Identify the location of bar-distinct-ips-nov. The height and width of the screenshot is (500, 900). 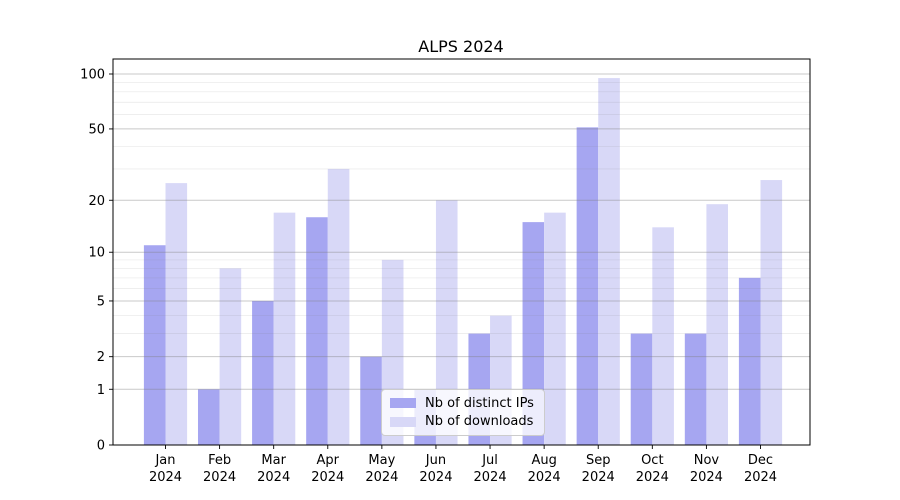
(695, 389).